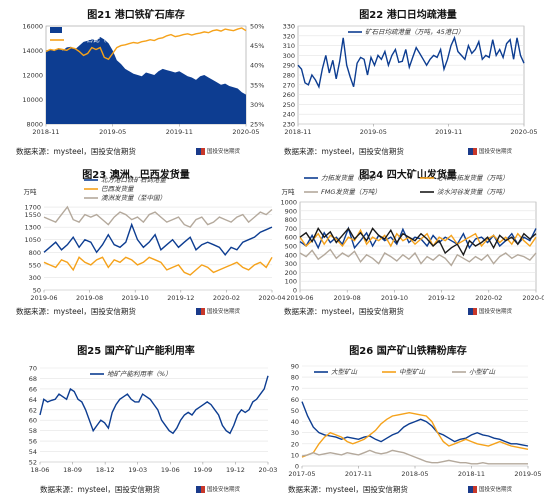 The height and width of the screenshot is (500, 544). I want to click on y-tick-label: 290, so click(289, 66).